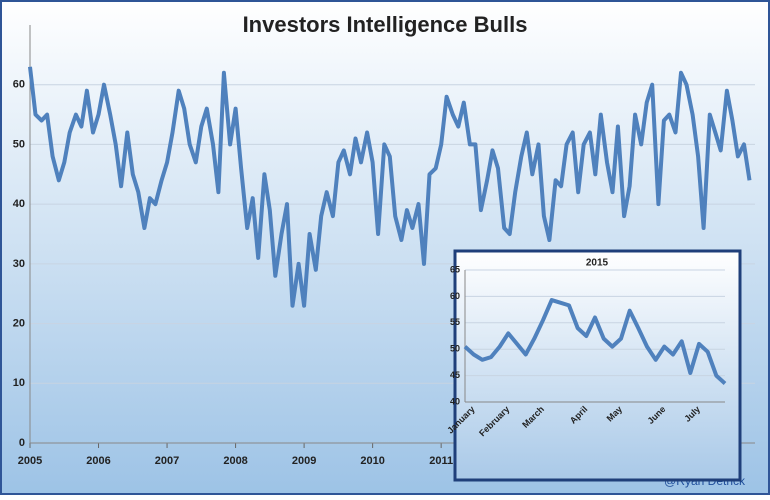  What do you see at coordinates (455, 322) in the screenshot?
I see `y-tick-label: 55` at bounding box center [455, 322].